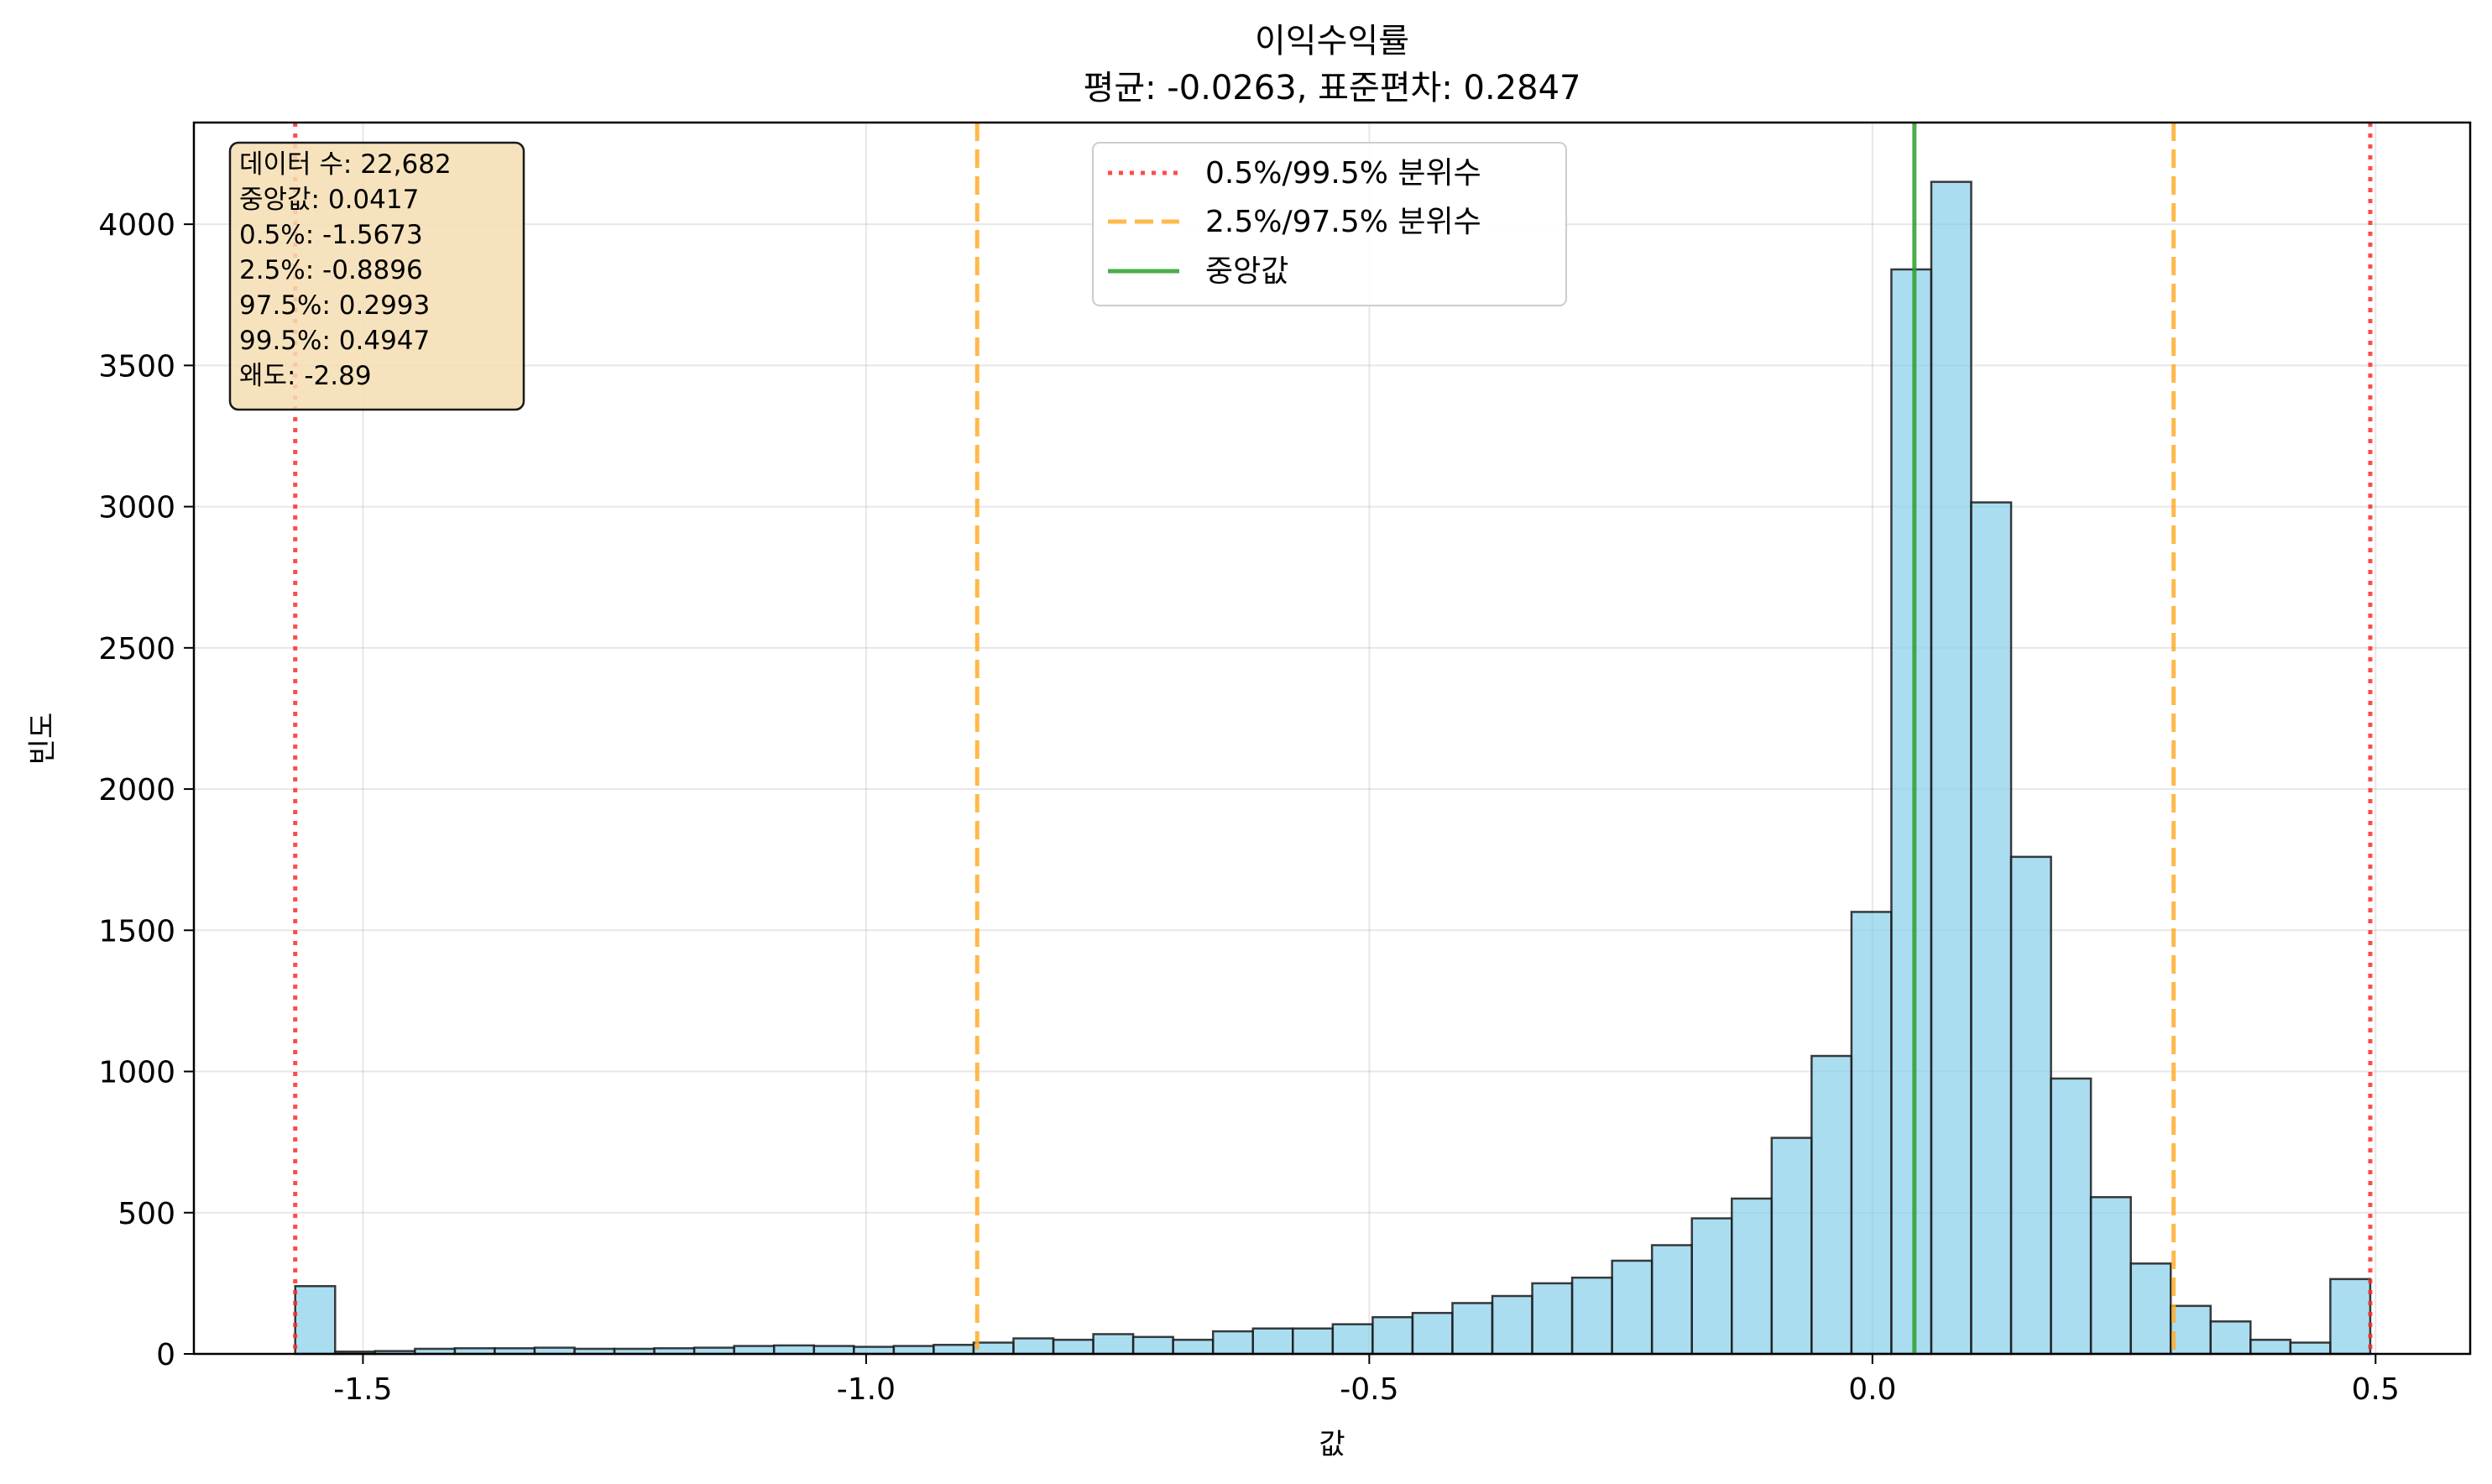  I want to click on legend-frame, so click(1329, 224).